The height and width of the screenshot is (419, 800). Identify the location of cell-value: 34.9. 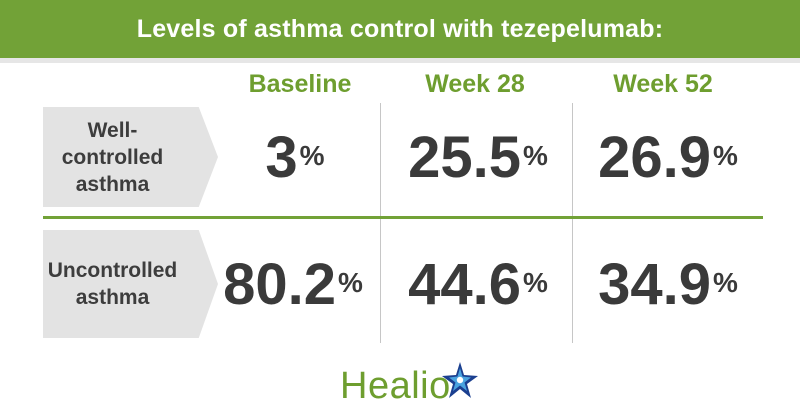
(654, 284).